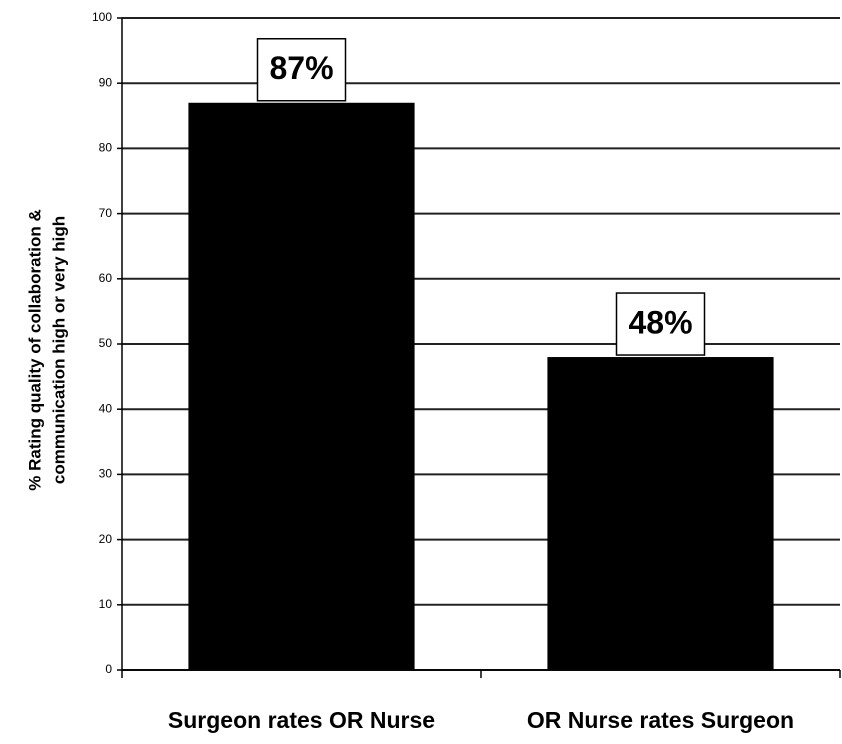 The width and height of the screenshot is (842, 744). What do you see at coordinates (106, 148) in the screenshot?
I see `y-tick-label: 80` at bounding box center [106, 148].